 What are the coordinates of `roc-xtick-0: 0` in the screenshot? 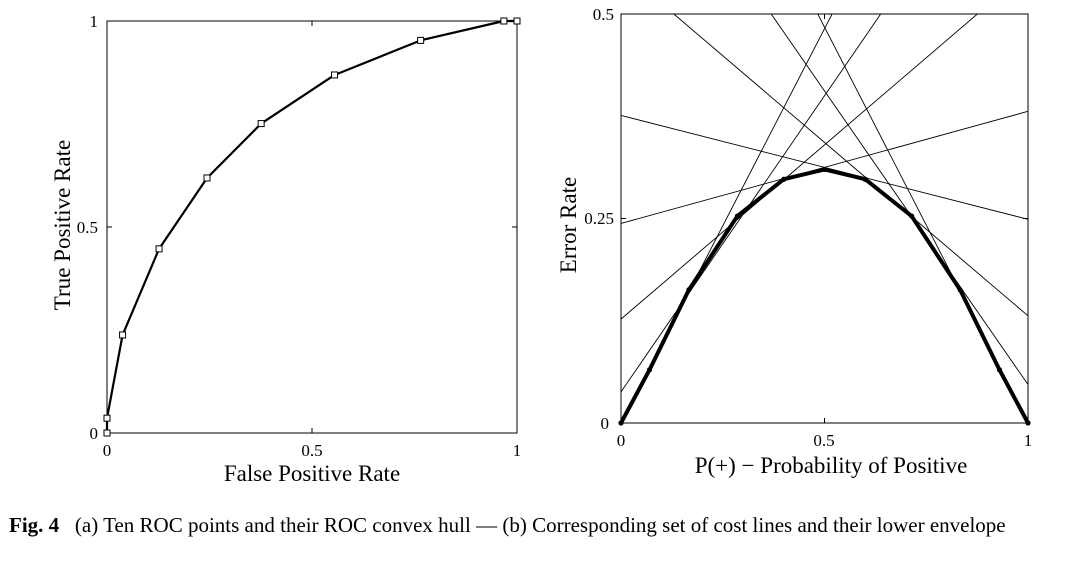 It's located at (107, 450).